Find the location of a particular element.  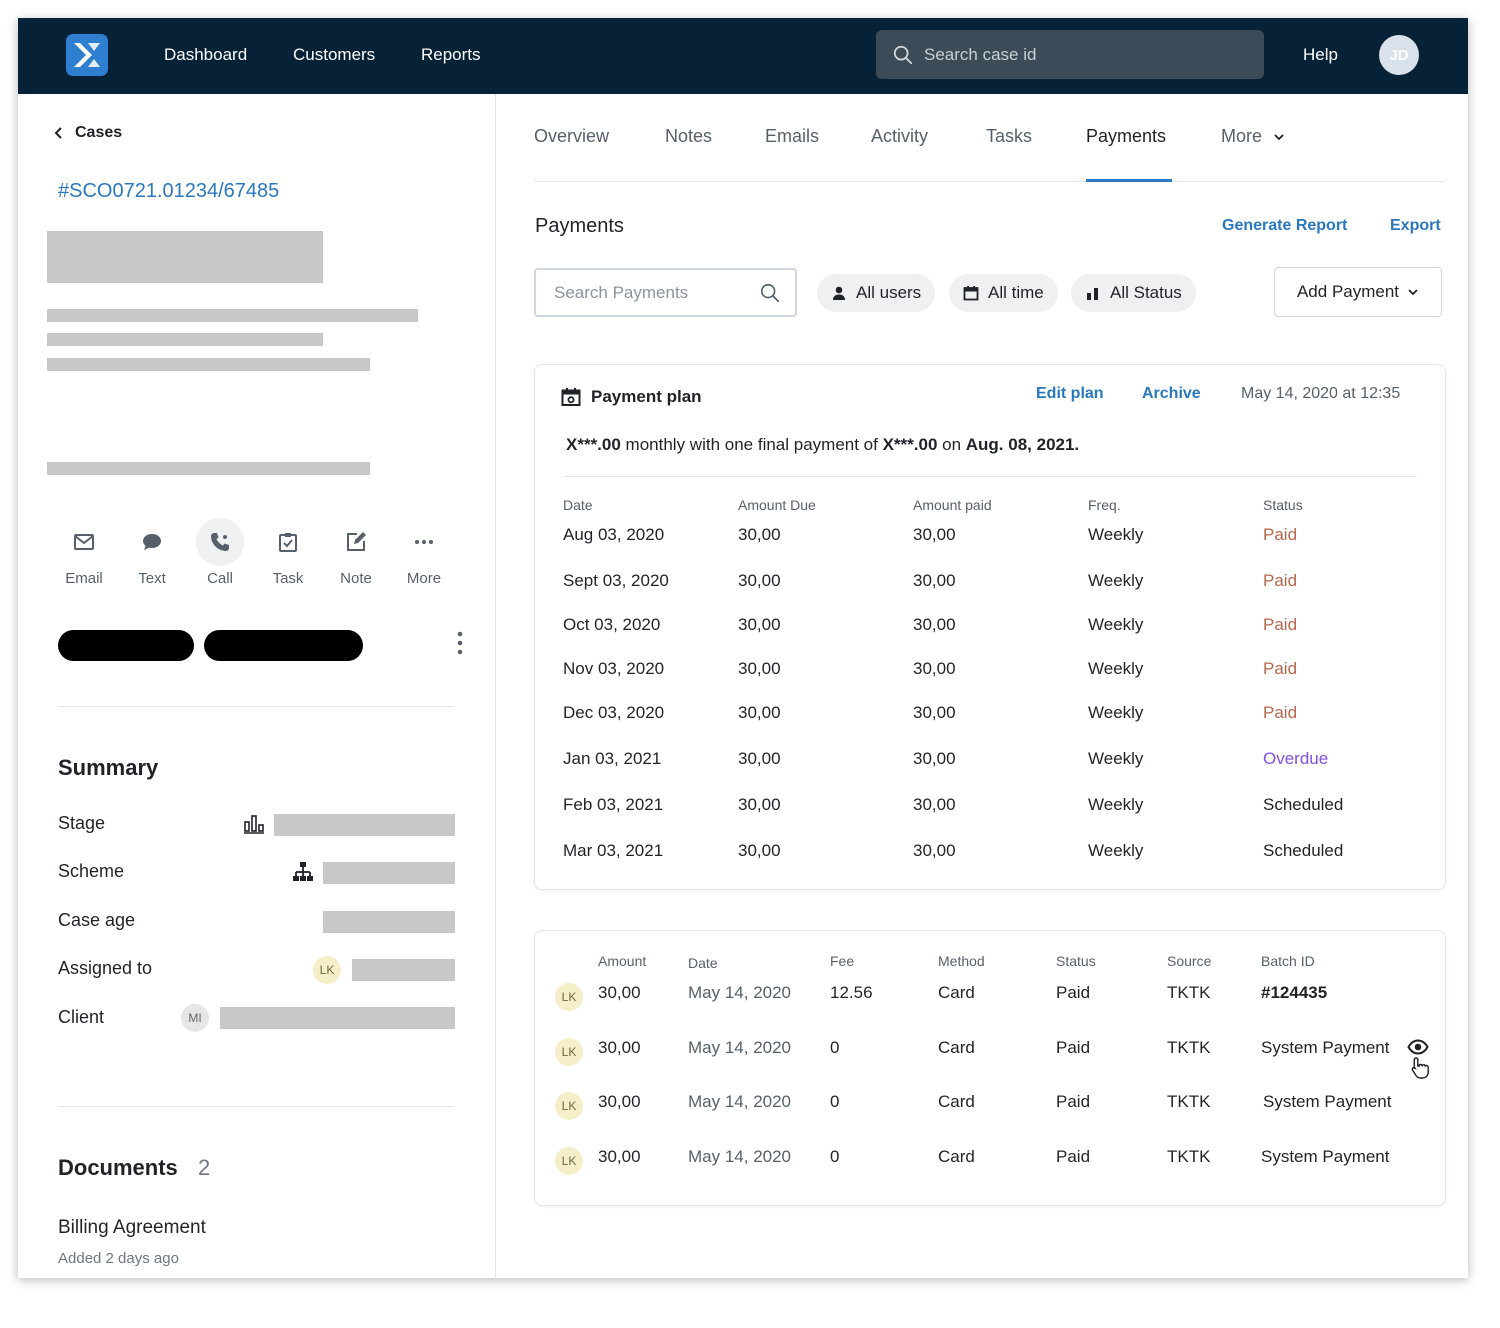

chevron-down-icon is located at coordinates (1413, 292).